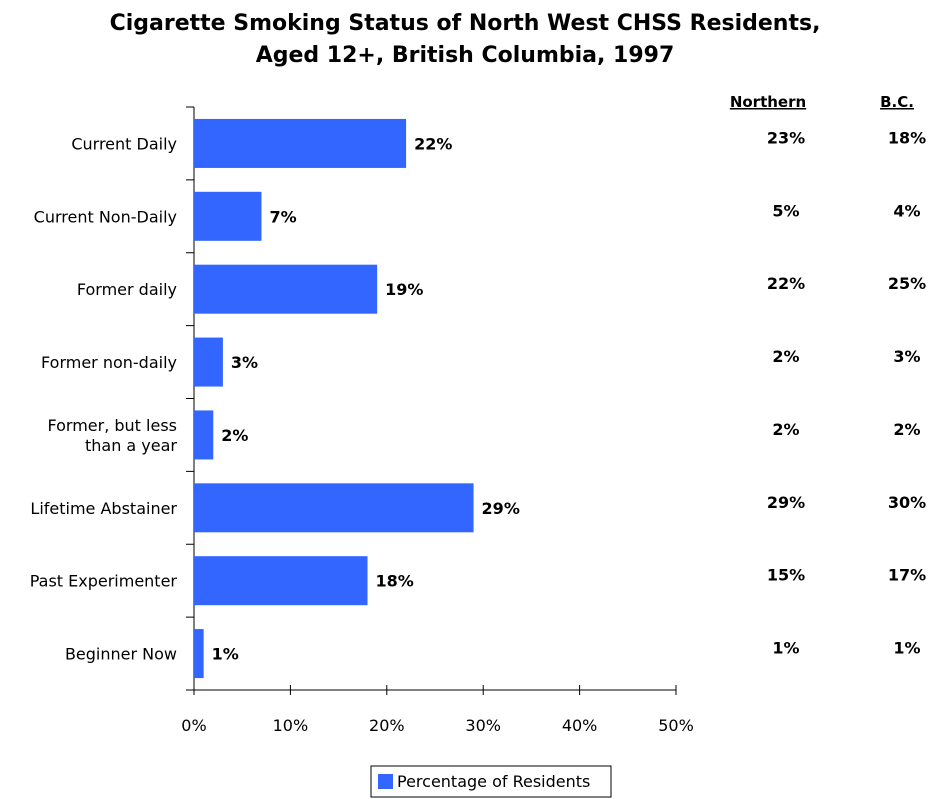 Image resolution: width=930 pixels, height=799 pixels. Describe the element at coordinates (282, 216) in the screenshot. I see `bar-value-label: 7%` at that location.